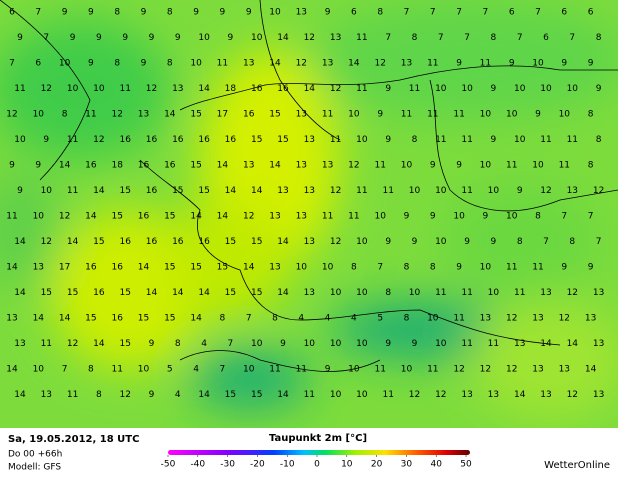 The height and width of the screenshot is (483, 618). Describe the element at coordinates (436, 465) in the screenshot. I see `scale-label: 40` at that location.